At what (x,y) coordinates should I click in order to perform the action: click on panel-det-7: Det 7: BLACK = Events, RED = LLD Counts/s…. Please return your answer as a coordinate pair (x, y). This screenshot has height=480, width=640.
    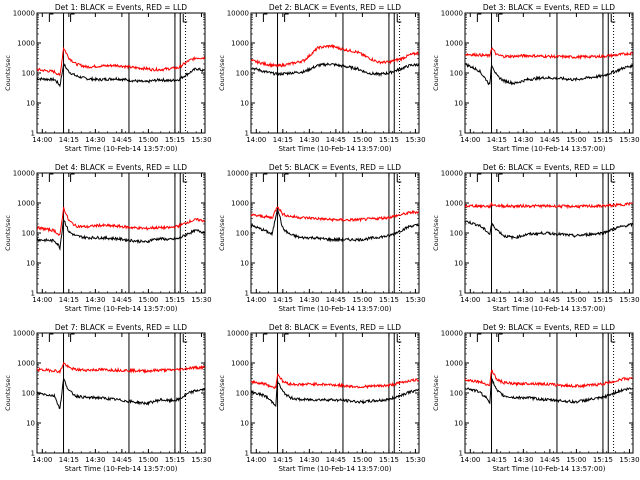
    Looking at the image, I should click on (108, 398).